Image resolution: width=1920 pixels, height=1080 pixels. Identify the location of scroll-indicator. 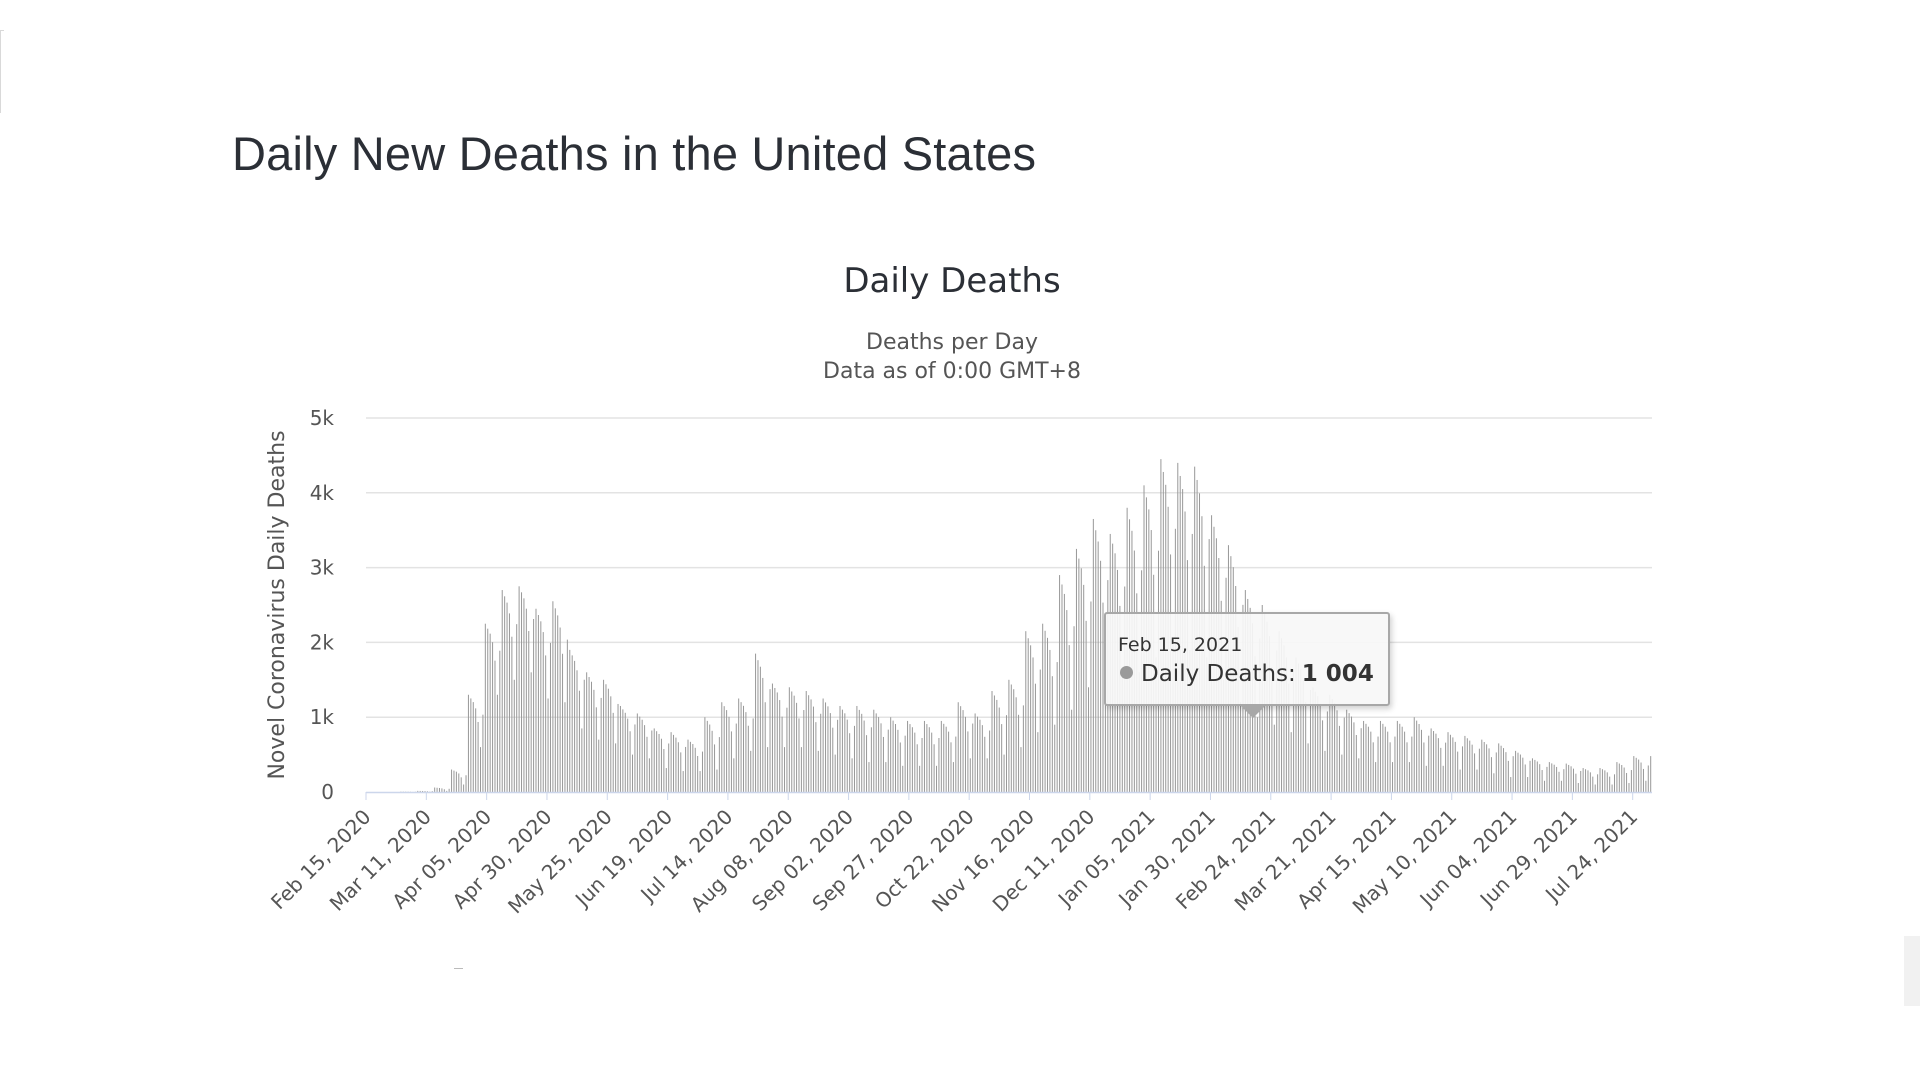
(458, 968).